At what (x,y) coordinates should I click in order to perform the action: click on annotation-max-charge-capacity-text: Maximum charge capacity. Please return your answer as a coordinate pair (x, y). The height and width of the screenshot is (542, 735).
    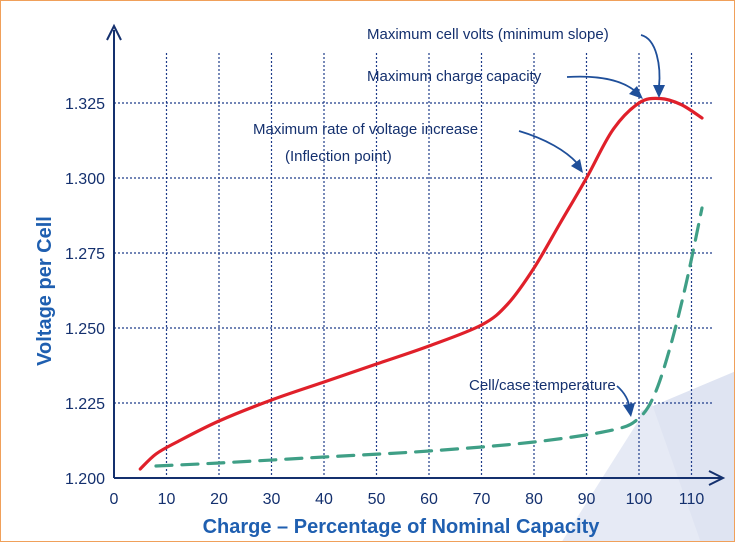
    Looking at the image, I should click on (454, 76).